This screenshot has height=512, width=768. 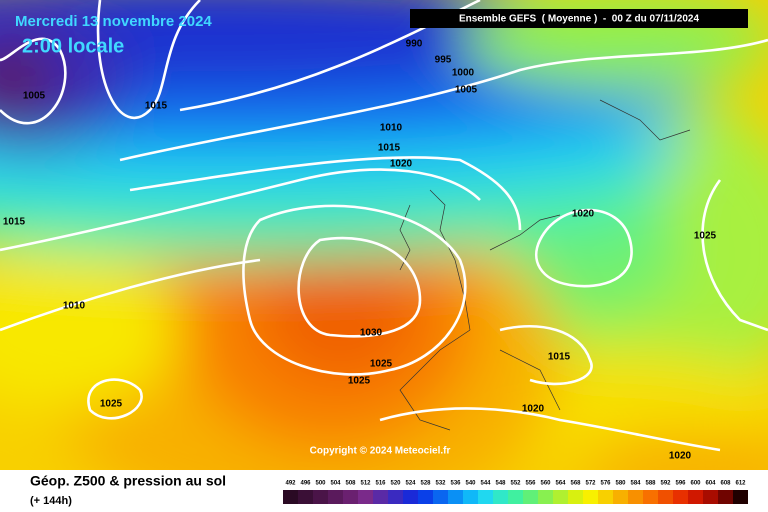 What do you see at coordinates (725, 484) in the screenshot?
I see `scale-label: 608` at bounding box center [725, 484].